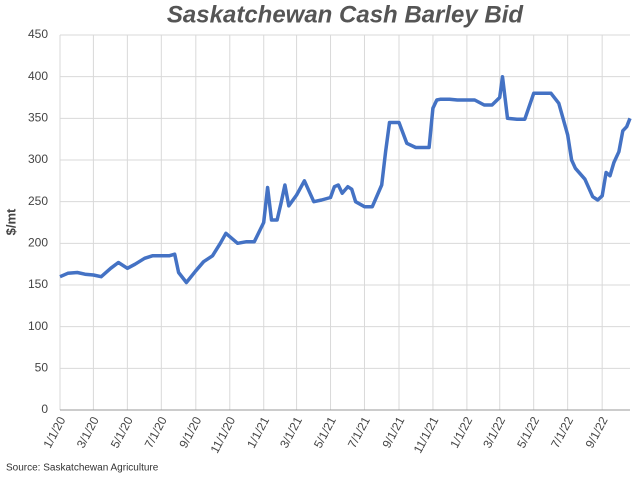 The width and height of the screenshot is (640, 480). Describe the element at coordinates (38, 76) in the screenshot. I see `y-tick-label: 400` at that location.